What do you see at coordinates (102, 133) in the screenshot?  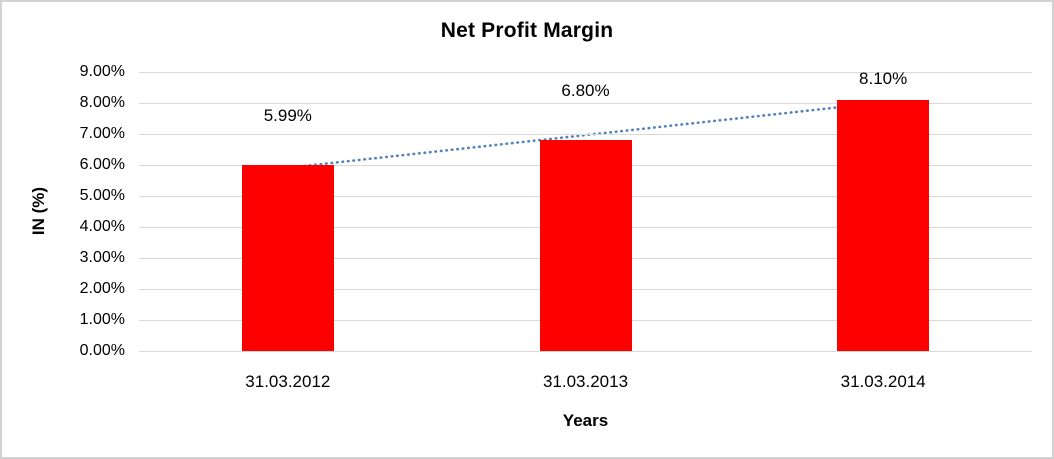 I see `y-tick-label: 7.00%` at bounding box center [102, 133].